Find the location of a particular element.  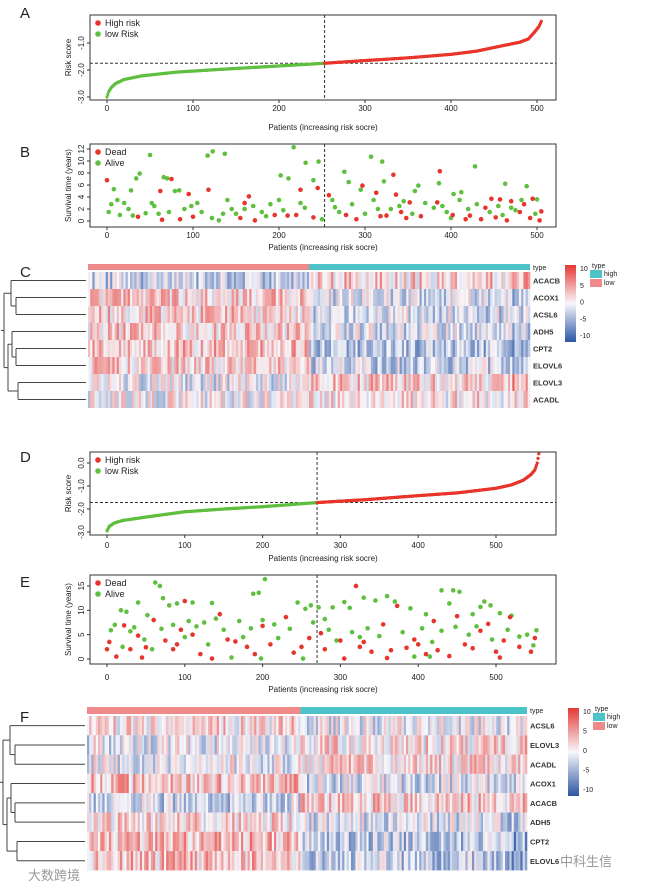

dead-point is located at coordinates (453, 215).